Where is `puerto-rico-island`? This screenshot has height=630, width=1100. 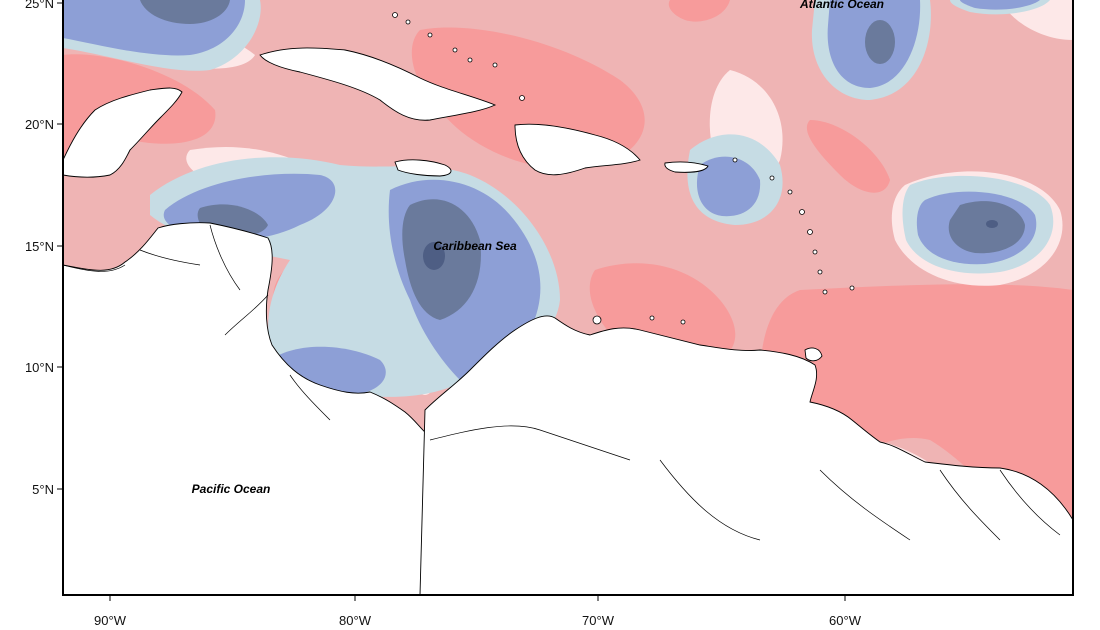 puerto-rico-island is located at coordinates (686, 167).